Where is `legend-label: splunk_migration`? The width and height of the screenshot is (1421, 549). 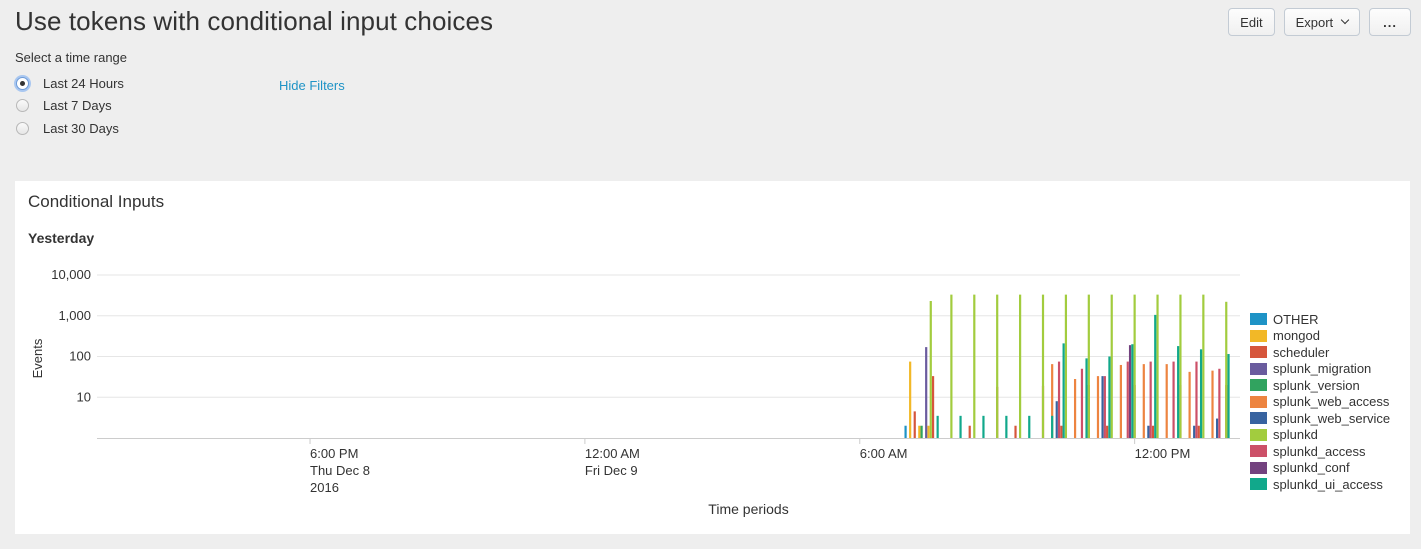 legend-label: splunk_migration is located at coordinates (1322, 369).